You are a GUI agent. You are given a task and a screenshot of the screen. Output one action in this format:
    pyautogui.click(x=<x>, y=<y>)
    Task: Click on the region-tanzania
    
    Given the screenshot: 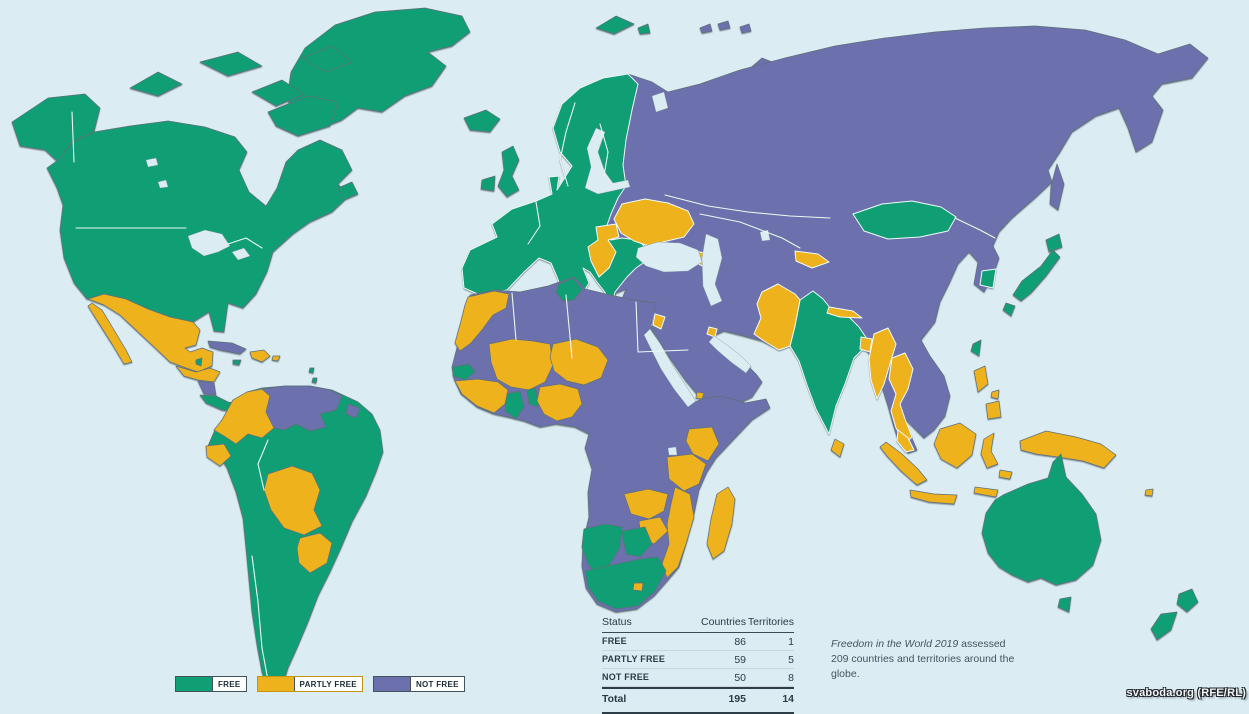 What is the action you would take?
    pyautogui.click(x=686, y=472)
    